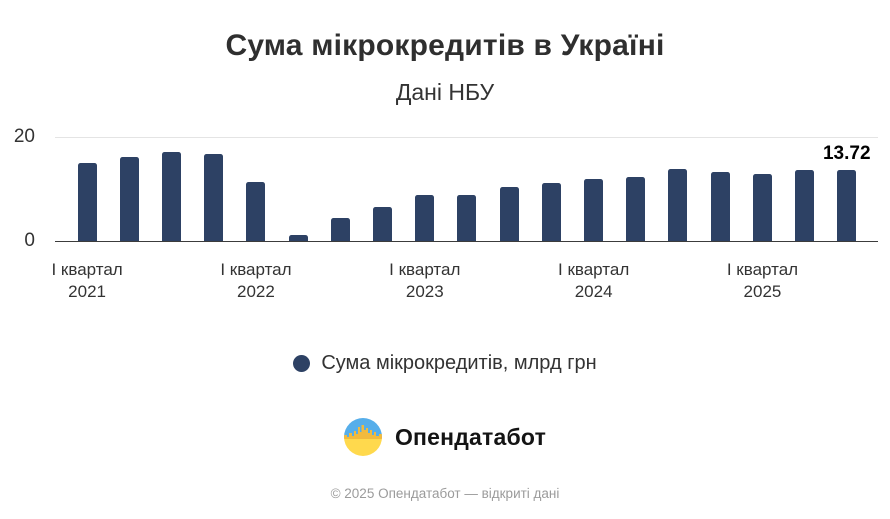  Describe the element at coordinates (362, 437) in the screenshot. I see `opendatabot-logo-icon` at that location.